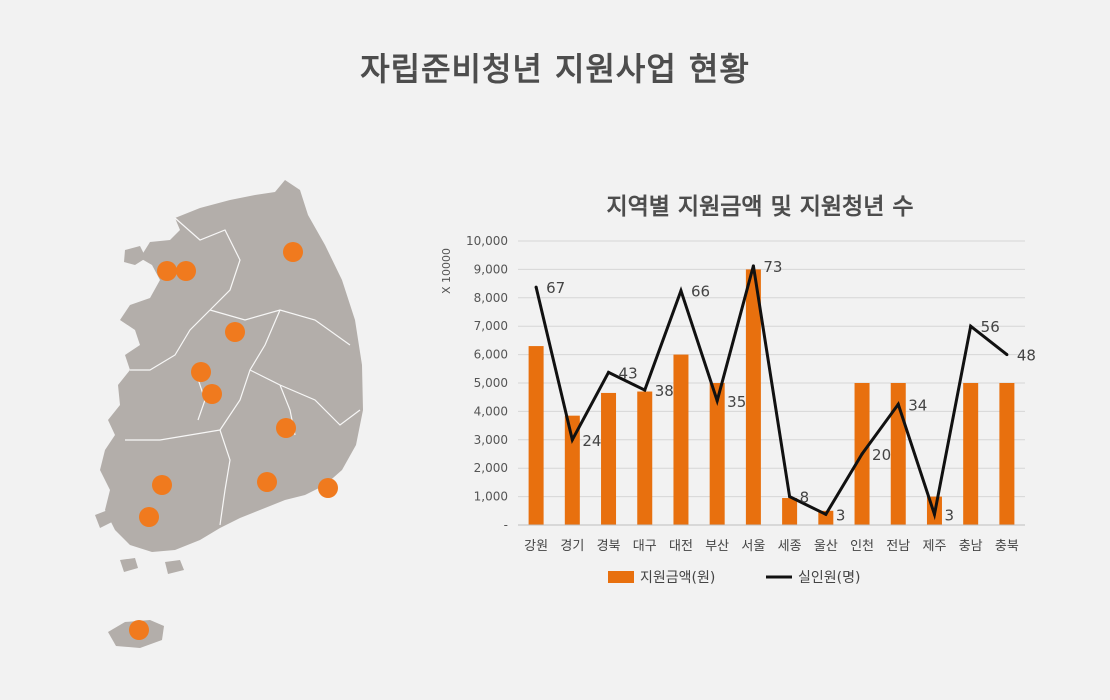 The image size is (1110, 700). I want to click on y-tick-label: 2,000, so click(491, 468).